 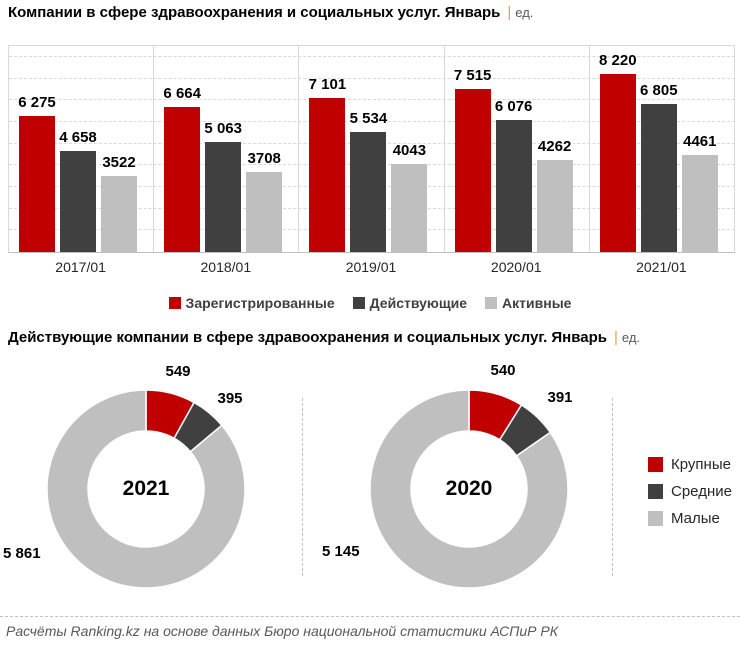 I want to click on bar-value-label: 3708, so click(x=264, y=158).